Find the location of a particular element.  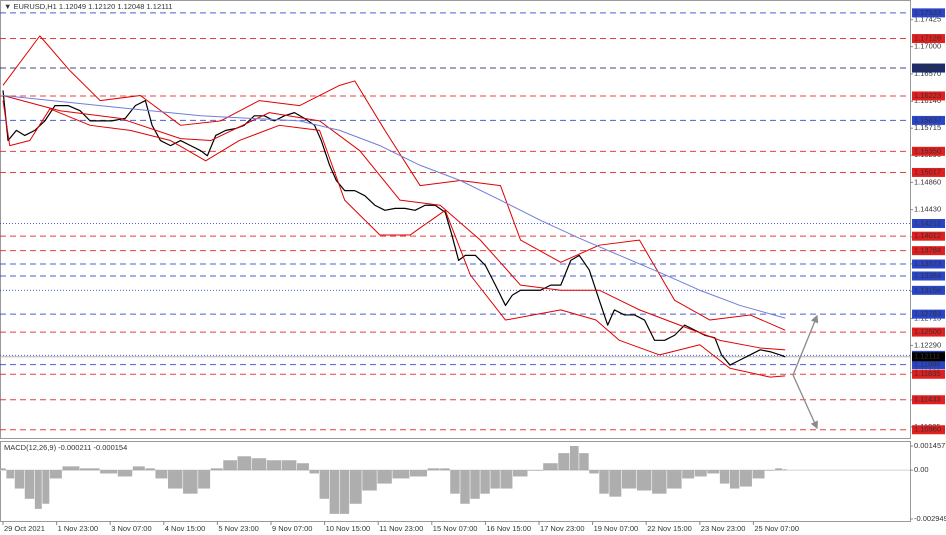

y-tick-label: -0.002949 is located at coordinates (930, 518).